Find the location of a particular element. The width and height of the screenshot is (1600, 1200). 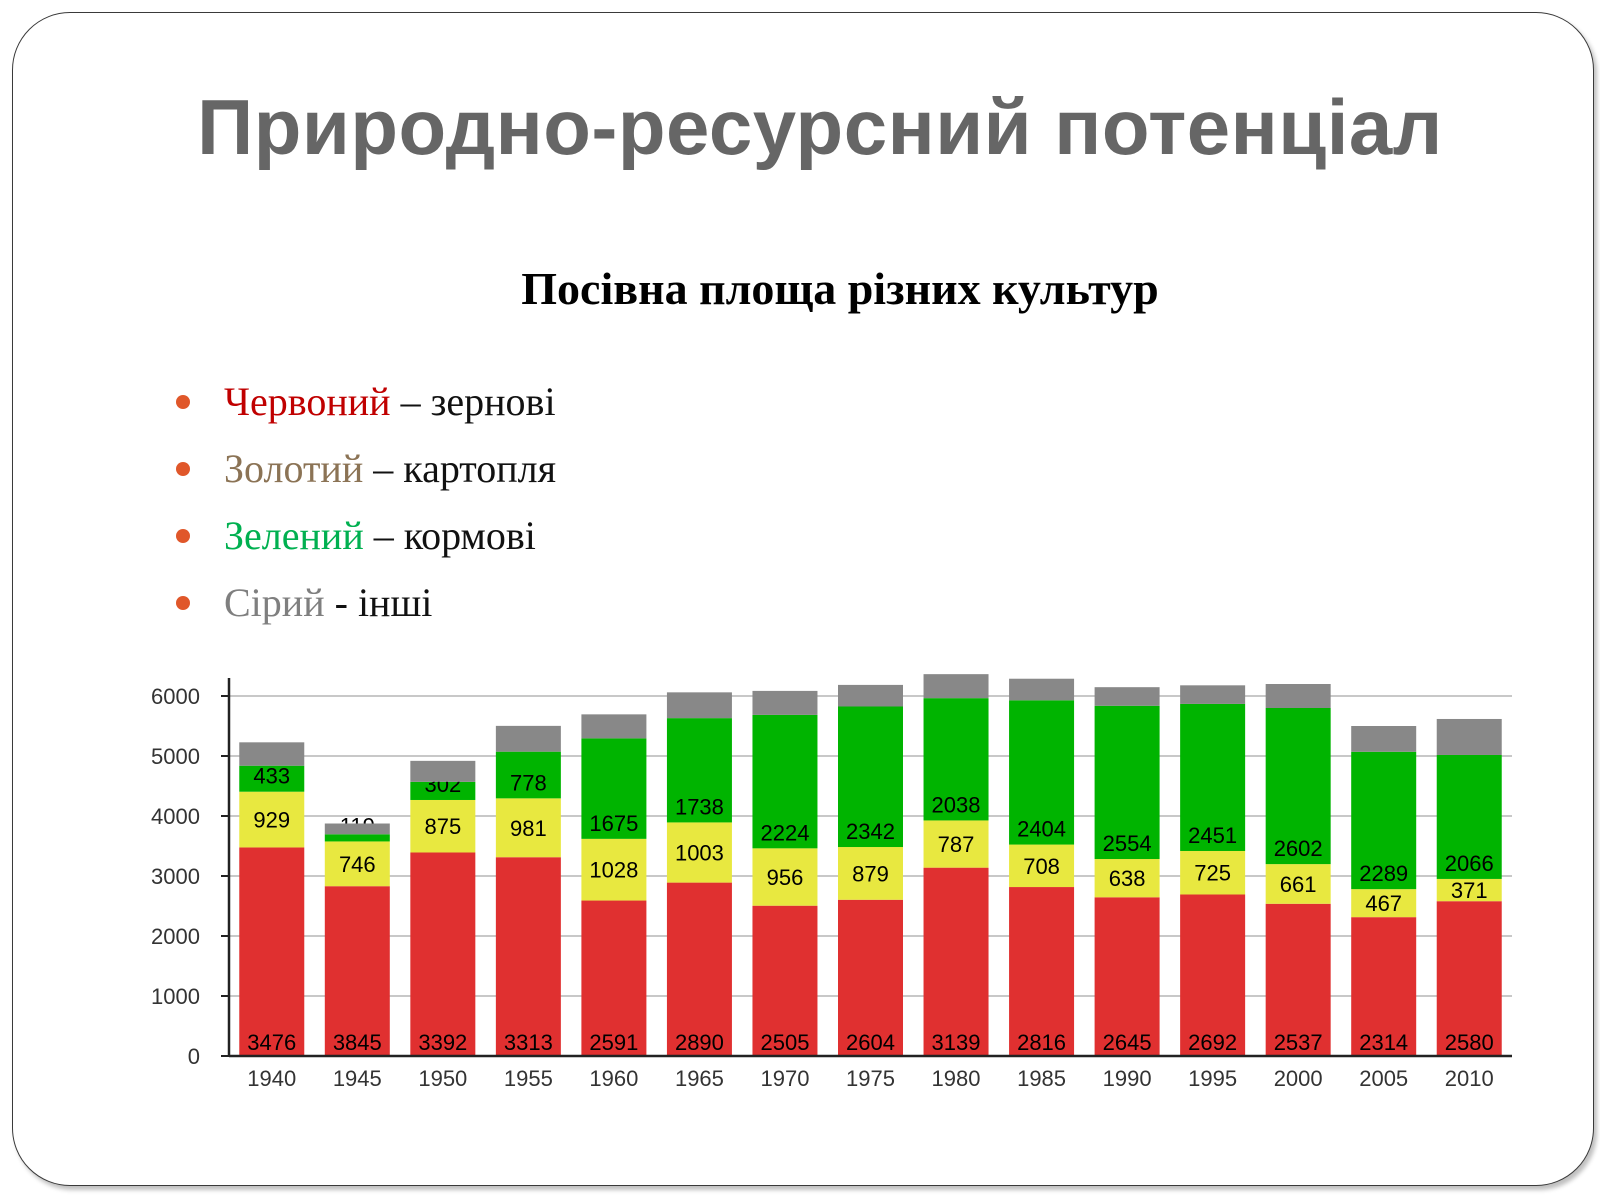

slide-title: Природно-ресурсний потенціал is located at coordinates (820, 127).